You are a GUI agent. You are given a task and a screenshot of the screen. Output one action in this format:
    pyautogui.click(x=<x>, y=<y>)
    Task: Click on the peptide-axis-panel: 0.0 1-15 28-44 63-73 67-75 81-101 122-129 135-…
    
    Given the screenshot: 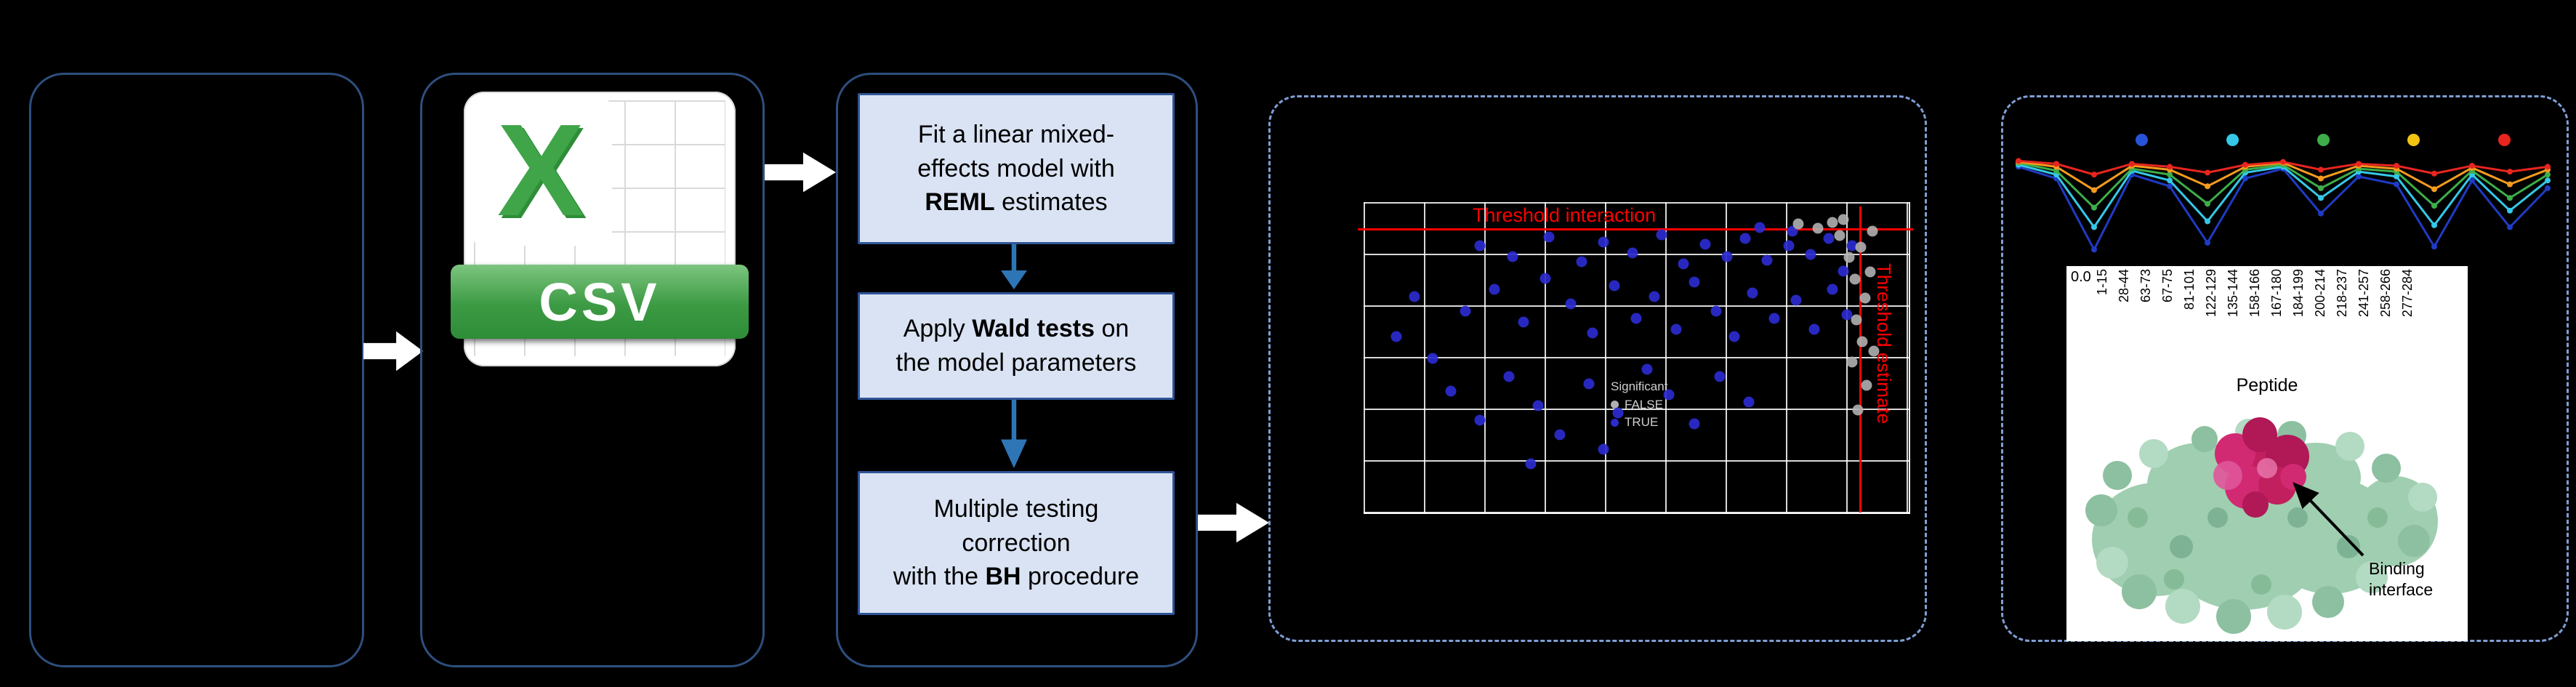 What is the action you would take?
    pyautogui.click(x=2267, y=453)
    